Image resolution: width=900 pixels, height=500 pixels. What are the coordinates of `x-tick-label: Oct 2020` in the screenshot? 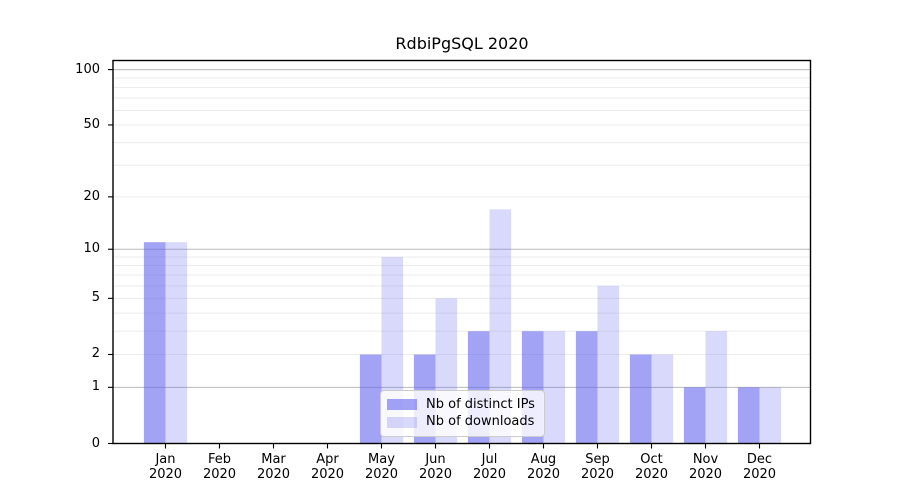 It's located at (651, 467).